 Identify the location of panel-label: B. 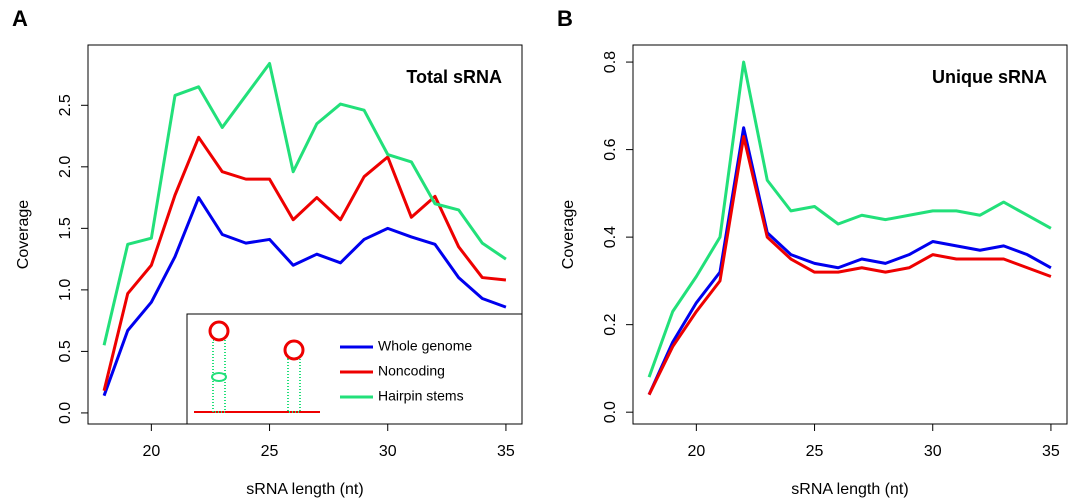
(565, 18).